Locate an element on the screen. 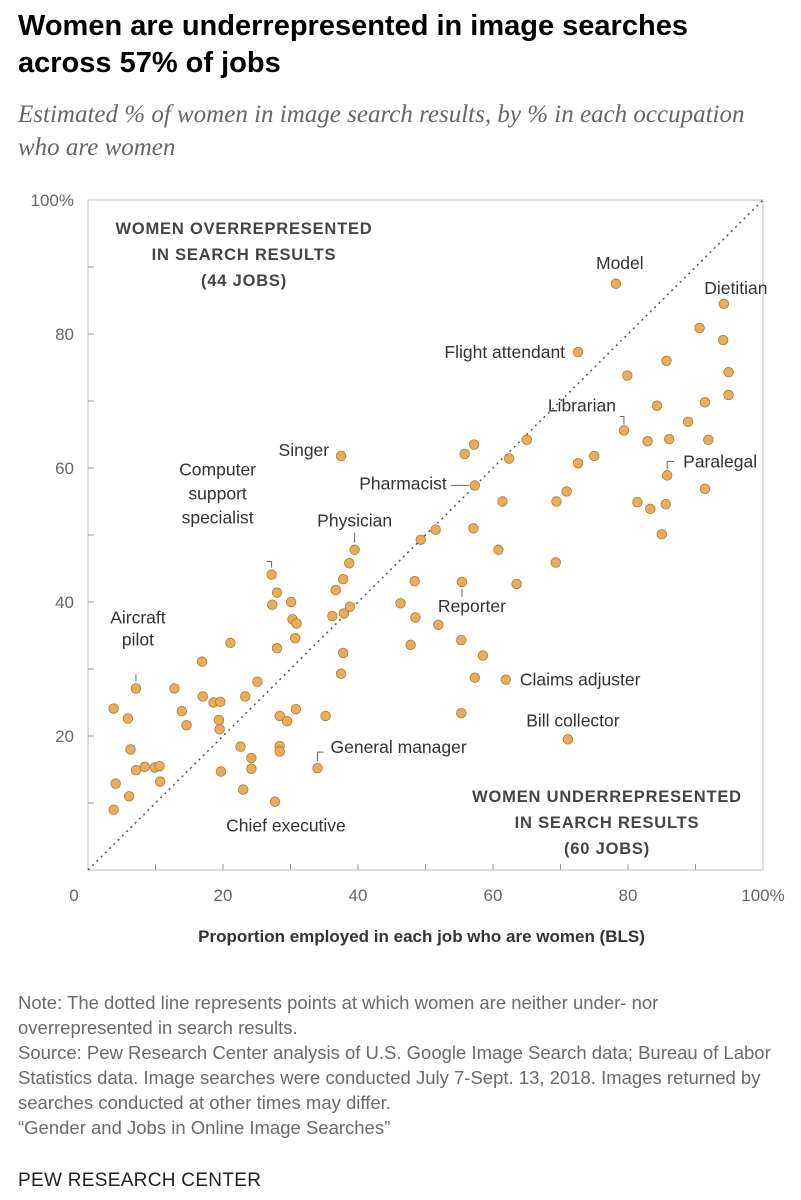 The image size is (801, 1200). point-label: Computer support specialist is located at coordinates (217, 494).